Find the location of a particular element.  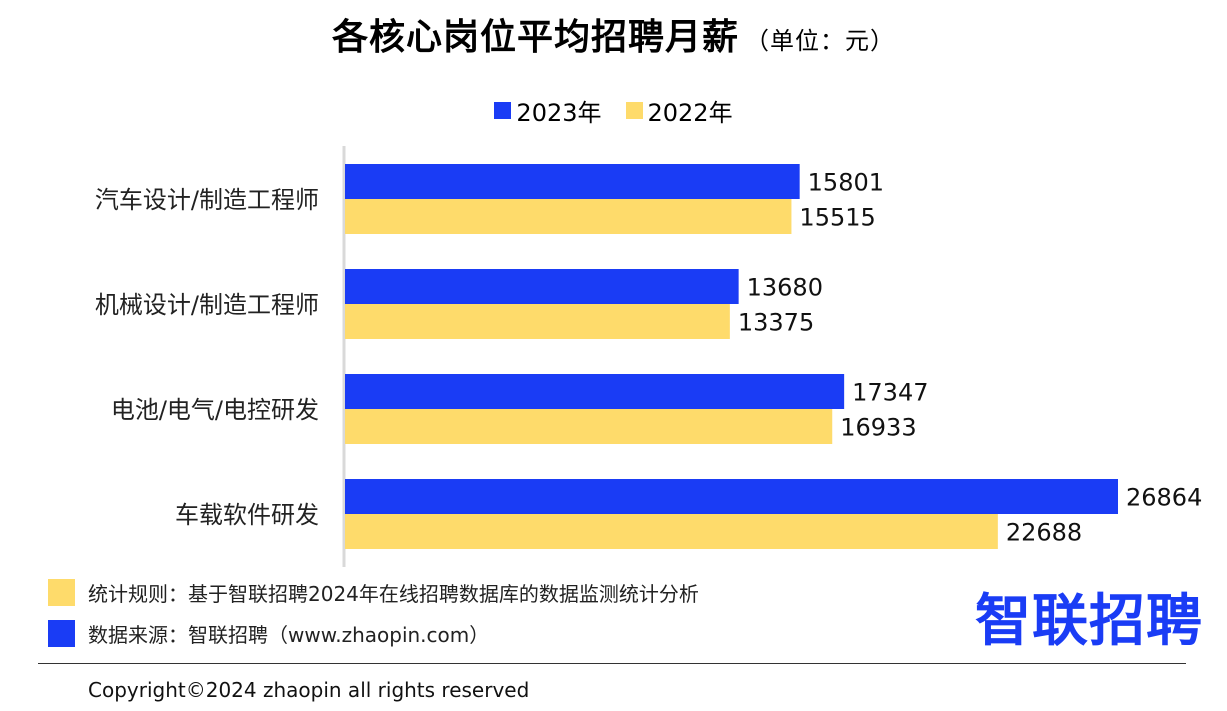

note-rule-text: 统计规则：基于智联招聘2024年在线招聘数据库的数据监测统计分析 is located at coordinates (393, 594).